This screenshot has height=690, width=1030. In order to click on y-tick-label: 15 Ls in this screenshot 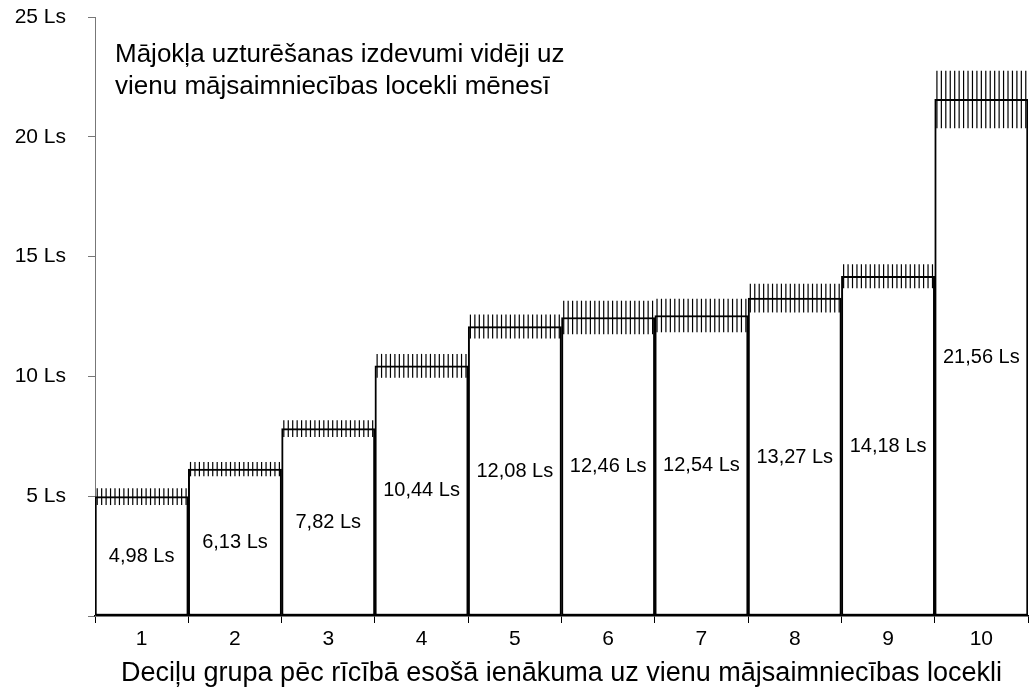, I will do `click(40, 255)`.